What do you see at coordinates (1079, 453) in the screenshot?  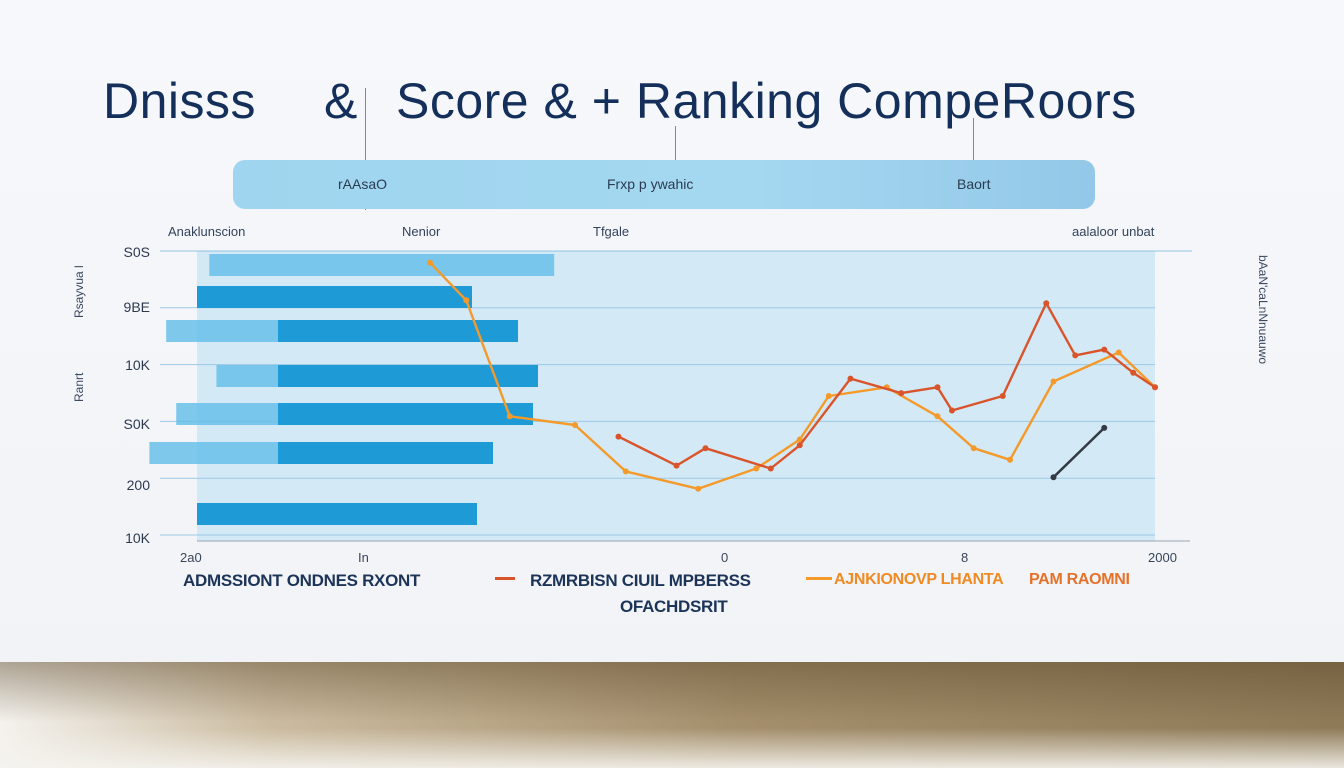 I see `series-line` at bounding box center [1079, 453].